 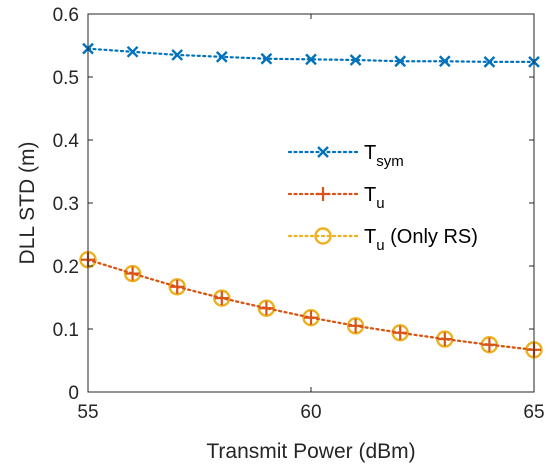 What do you see at coordinates (66, 330) in the screenshot?
I see `y-tick-label-1: 0.1` at bounding box center [66, 330].